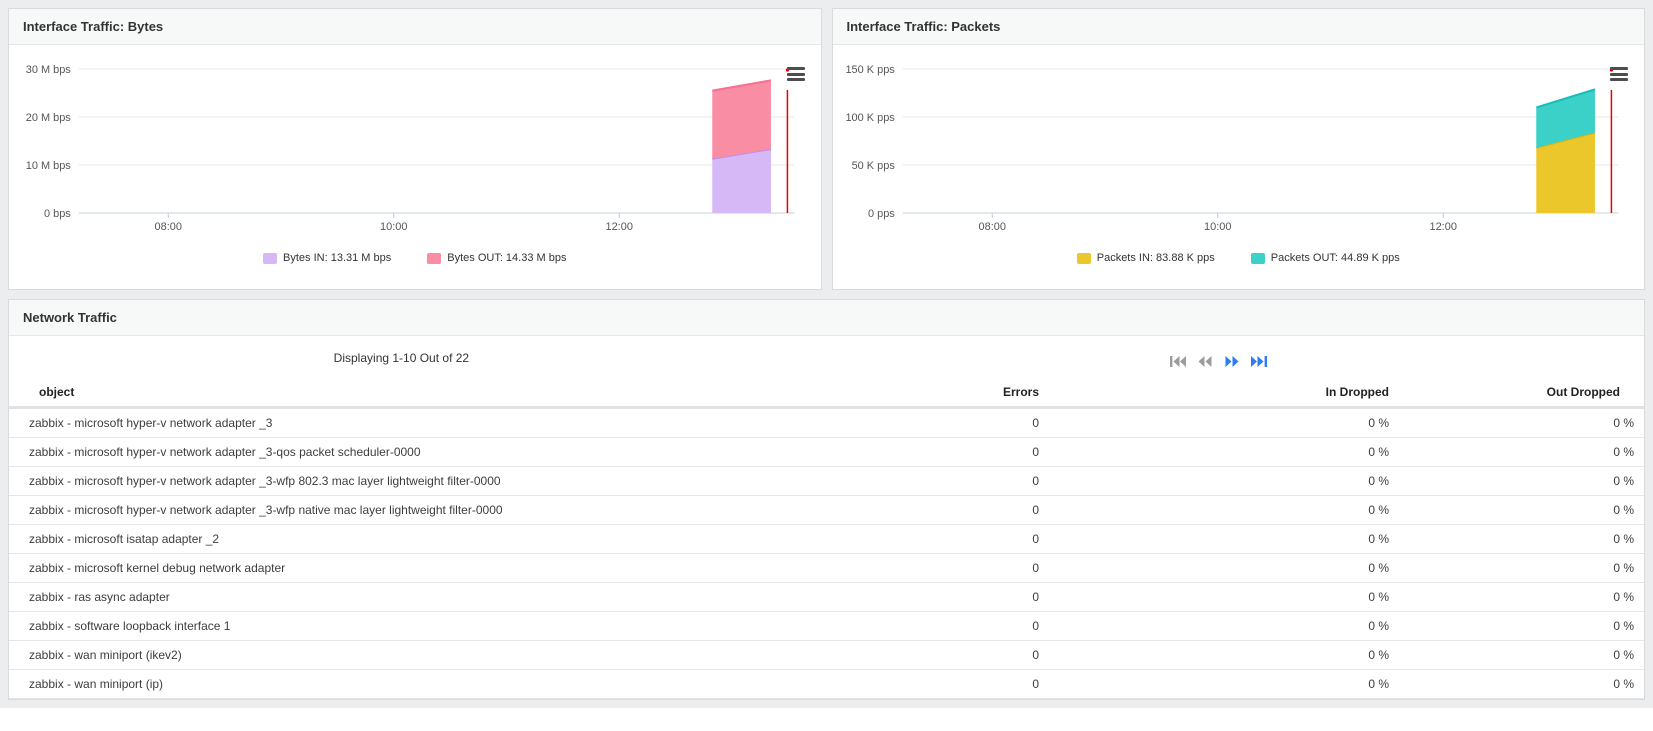 This screenshot has height=731, width=1653. I want to click on table-row: zabbix - wan miniport (ikev2) 0 0 % 0 %, so click(826, 655).